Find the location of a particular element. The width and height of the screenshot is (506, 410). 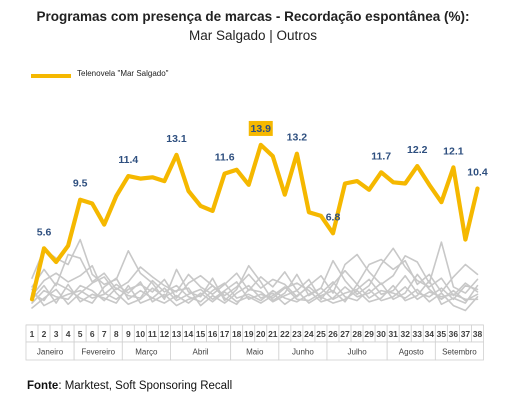

x-tick-label-22: 22 is located at coordinates (285, 334).